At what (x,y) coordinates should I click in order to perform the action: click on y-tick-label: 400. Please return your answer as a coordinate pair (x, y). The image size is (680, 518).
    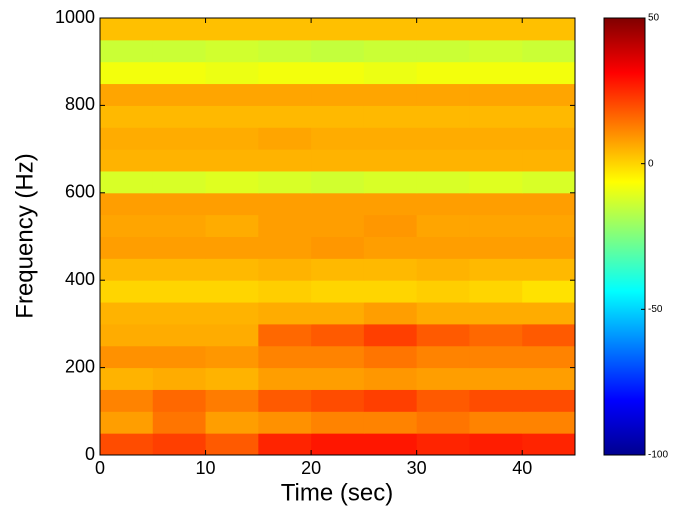
    Looking at the image, I should click on (80, 279).